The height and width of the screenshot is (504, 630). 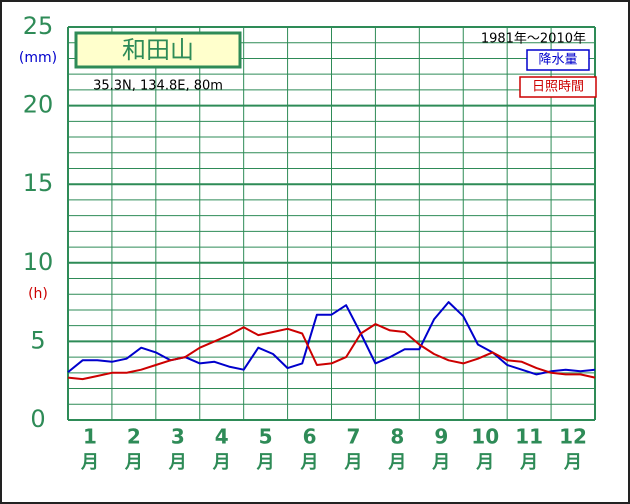 I want to click on x-tick-label: 6, so click(x=310, y=437).